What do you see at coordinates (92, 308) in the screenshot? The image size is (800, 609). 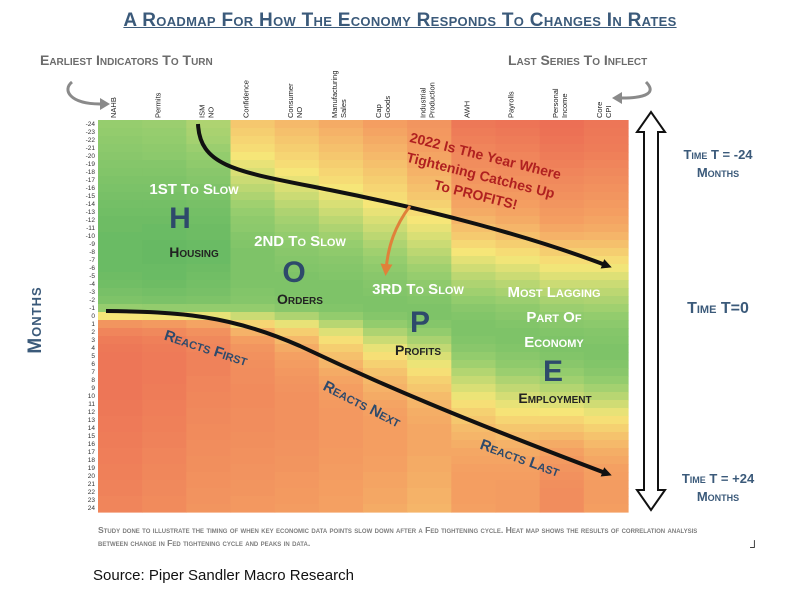 I see `y-tick-label: -1` at bounding box center [92, 308].